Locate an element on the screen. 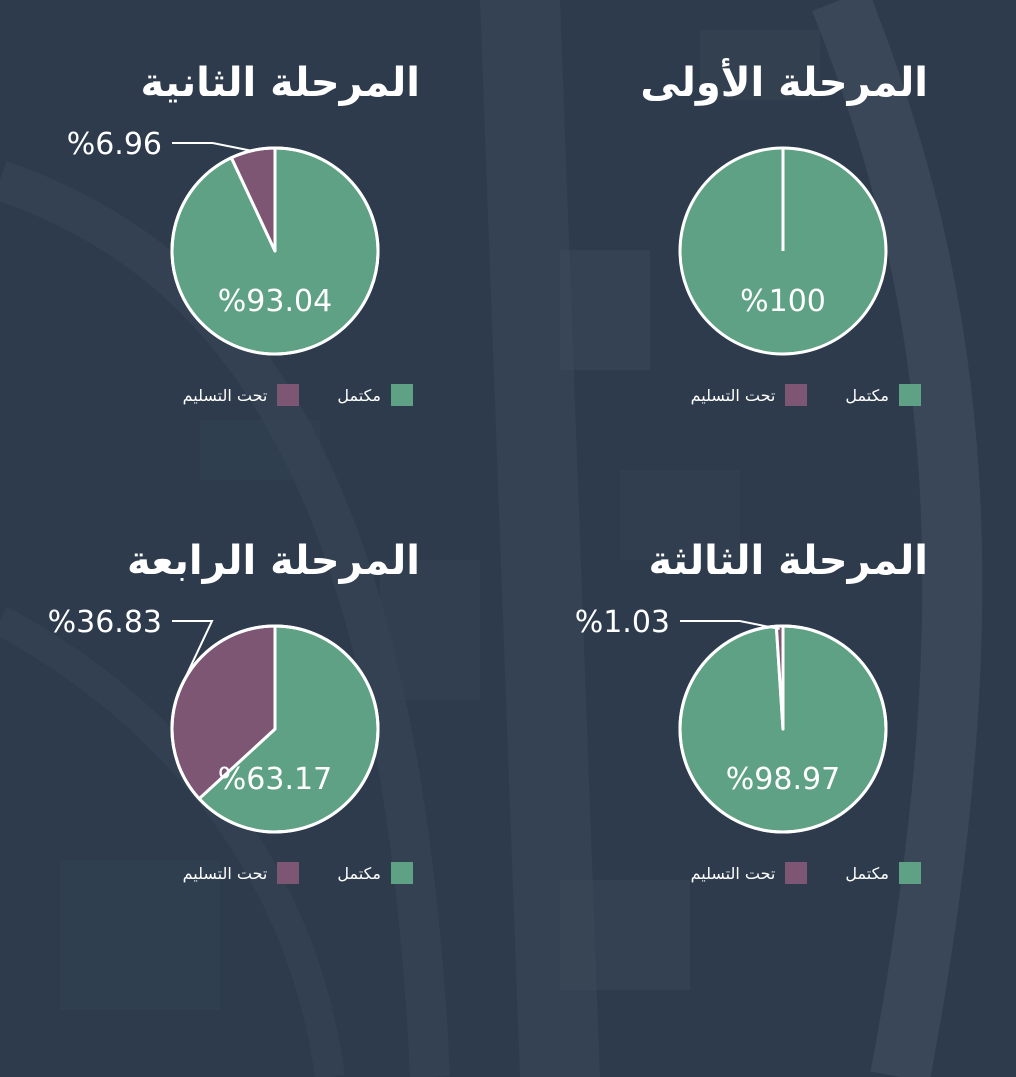 This screenshot has height=1077, width=1016. data-label-small: %6.96 is located at coordinates (114, 144).